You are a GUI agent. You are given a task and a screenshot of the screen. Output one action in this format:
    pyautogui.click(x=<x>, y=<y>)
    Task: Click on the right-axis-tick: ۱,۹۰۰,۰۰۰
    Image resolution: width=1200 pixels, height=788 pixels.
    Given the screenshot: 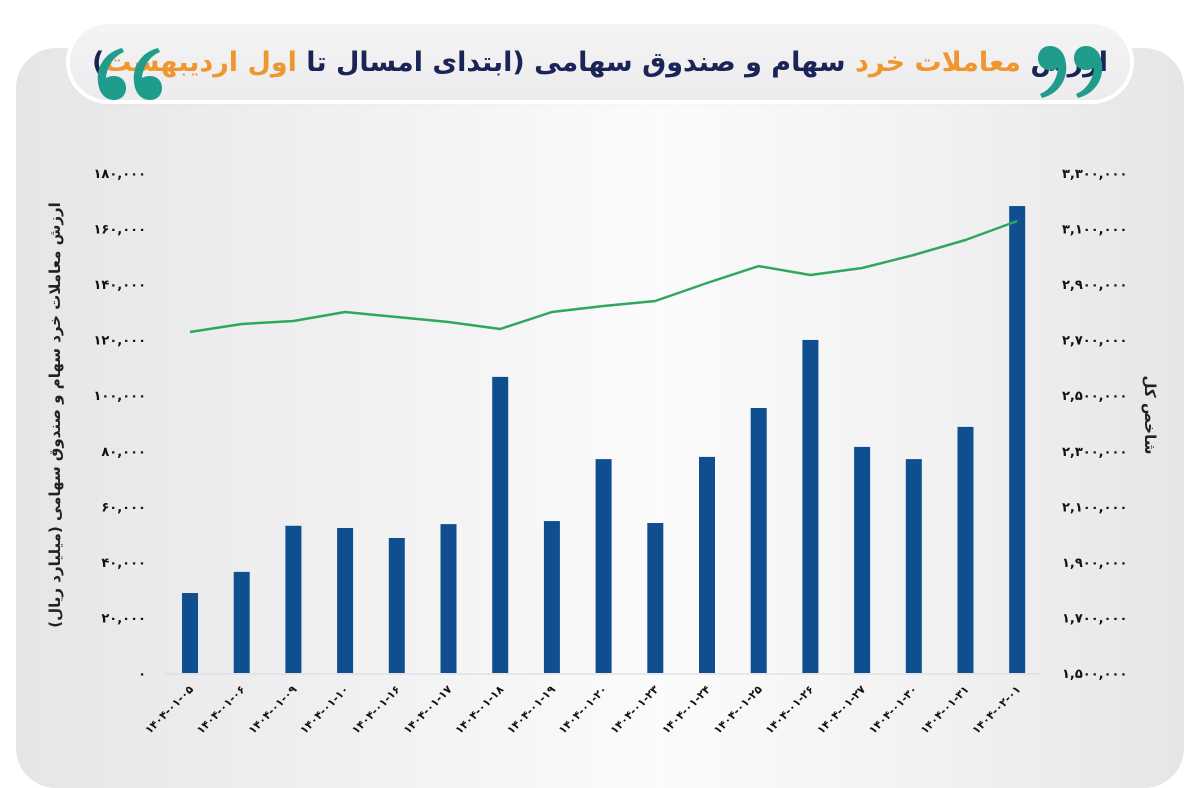 What is the action you would take?
    pyautogui.click(x=1094, y=563)
    